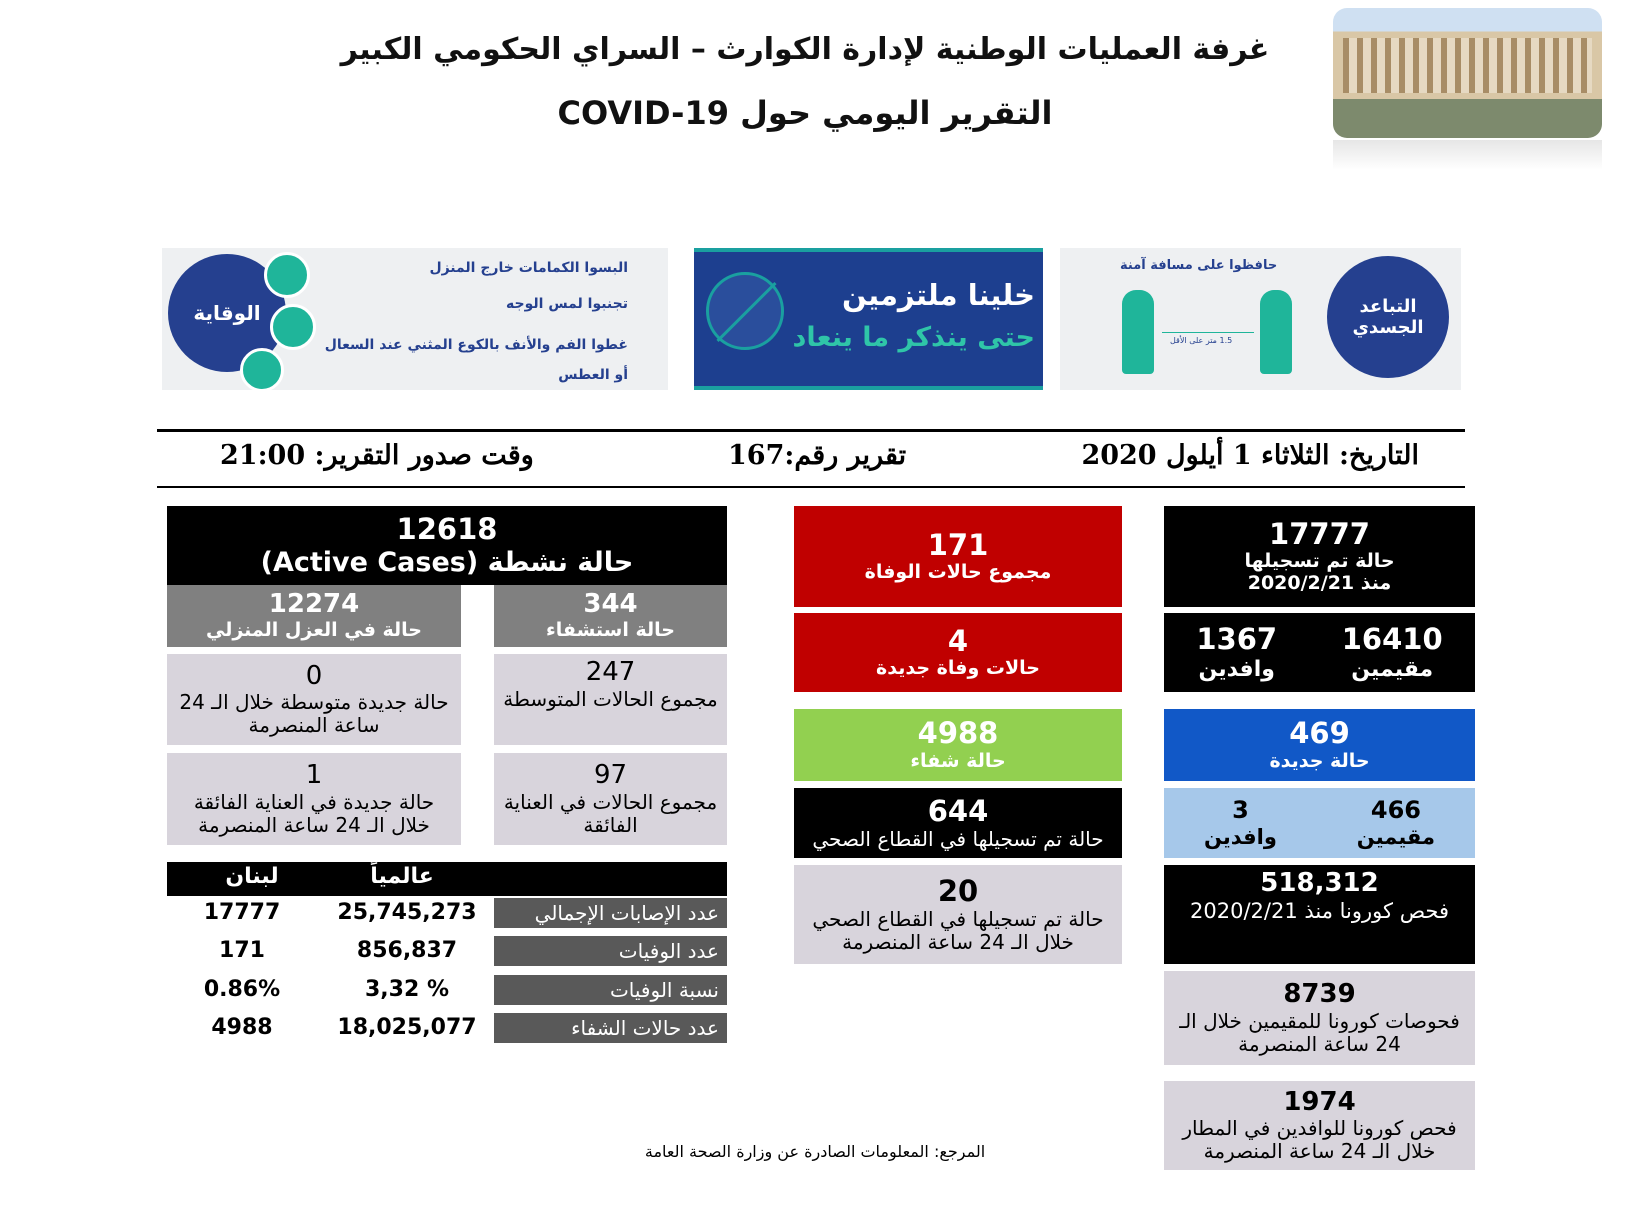 The height and width of the screenshot is (1229, 1629). I want to click on global-value: 856,837, so click(407, 950).